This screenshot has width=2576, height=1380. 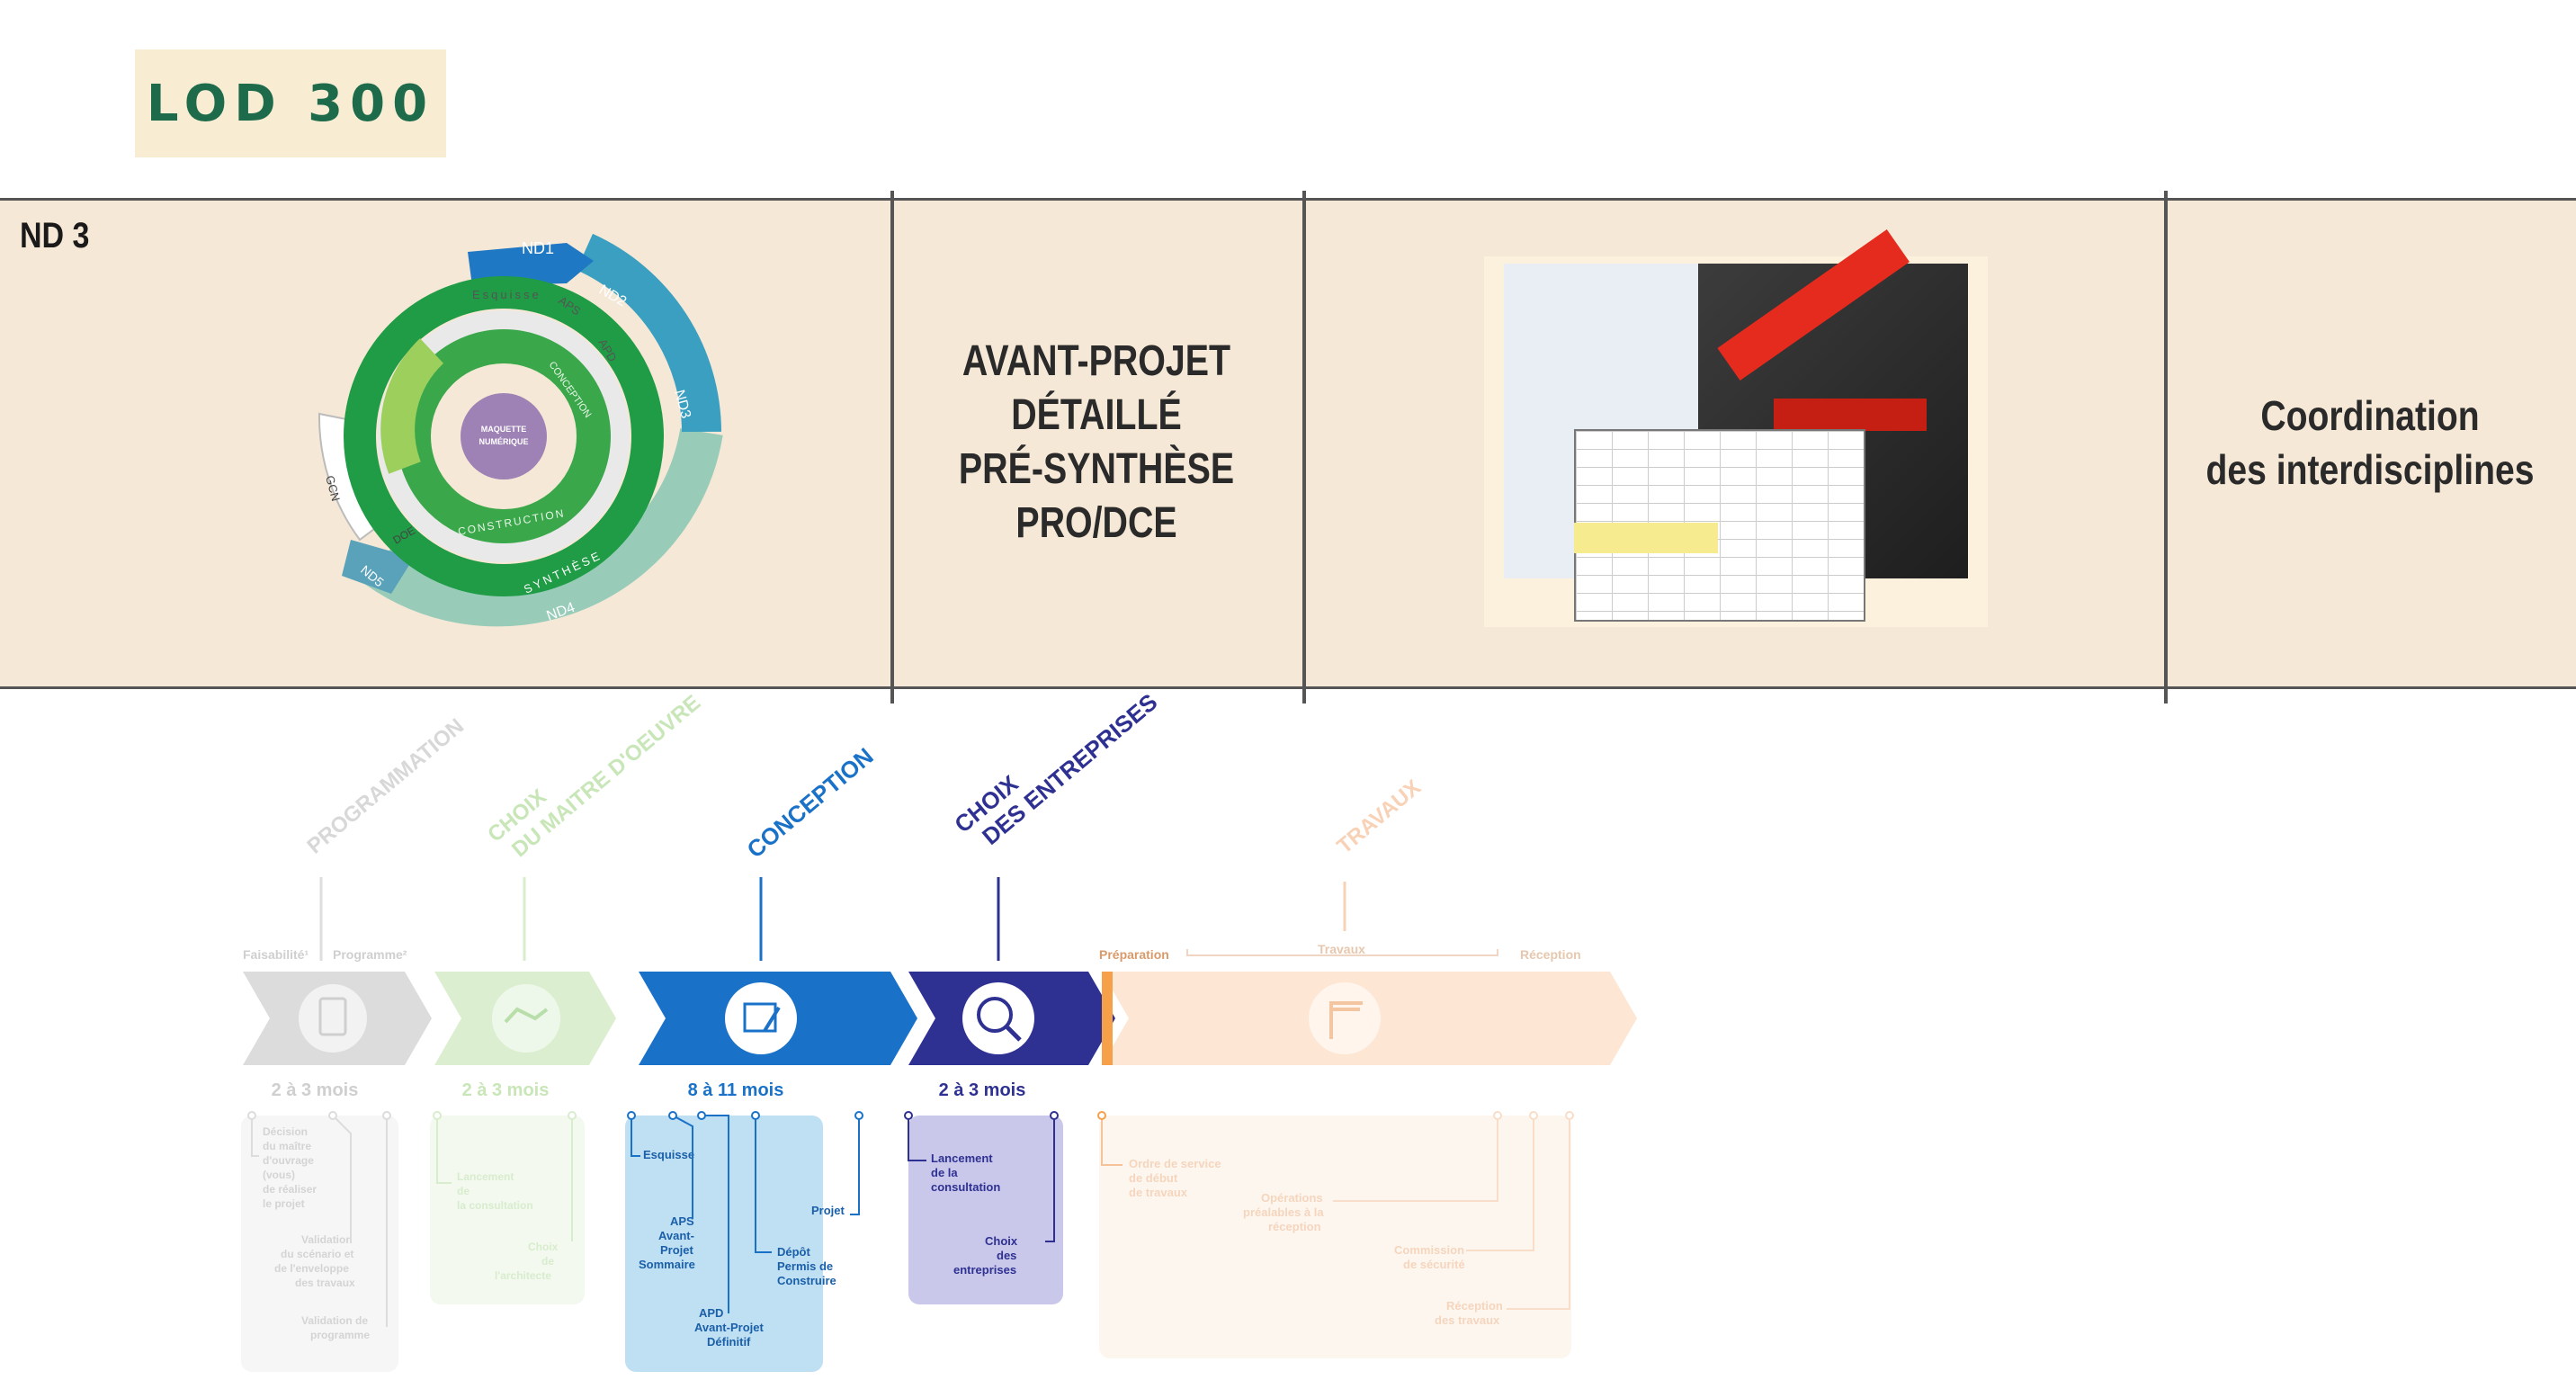 I want to click on crane-icon, so click(x=1345, y=1018).